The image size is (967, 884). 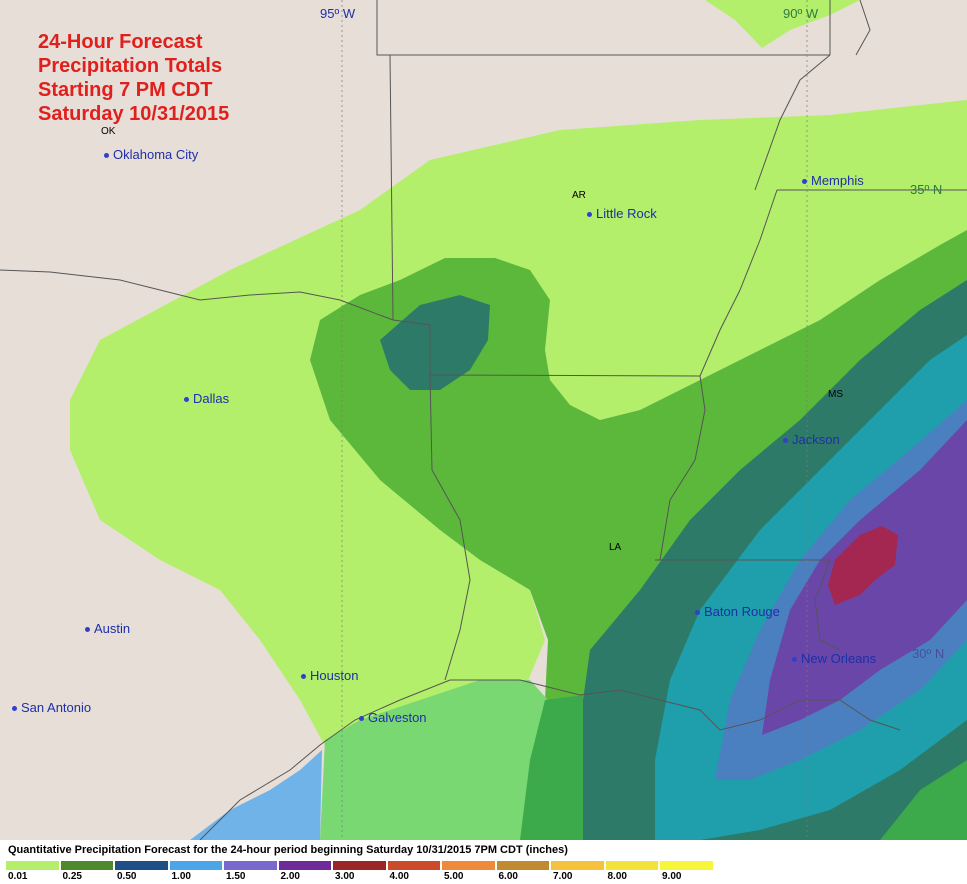 I want to click on city-label: Baton Rouge, so click(x=742, y=611).